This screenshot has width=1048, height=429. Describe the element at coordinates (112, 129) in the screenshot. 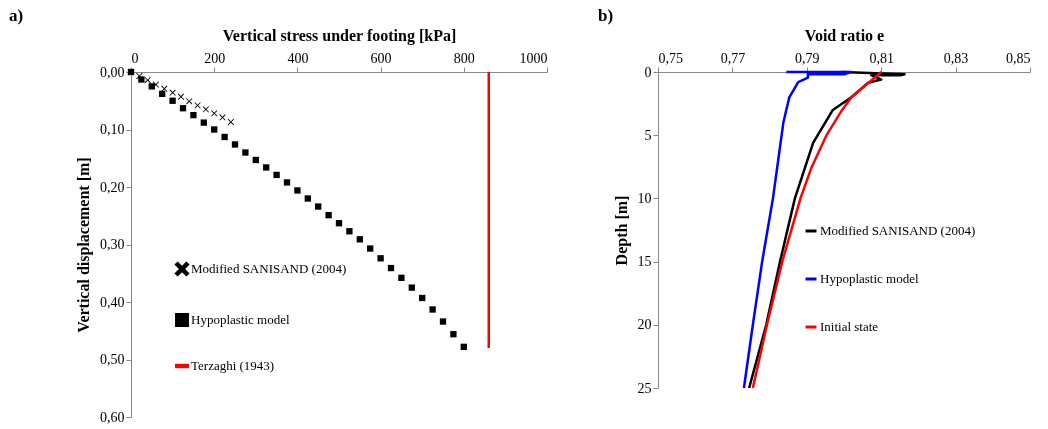

I see `y-tick-label: 0,10` at that location.